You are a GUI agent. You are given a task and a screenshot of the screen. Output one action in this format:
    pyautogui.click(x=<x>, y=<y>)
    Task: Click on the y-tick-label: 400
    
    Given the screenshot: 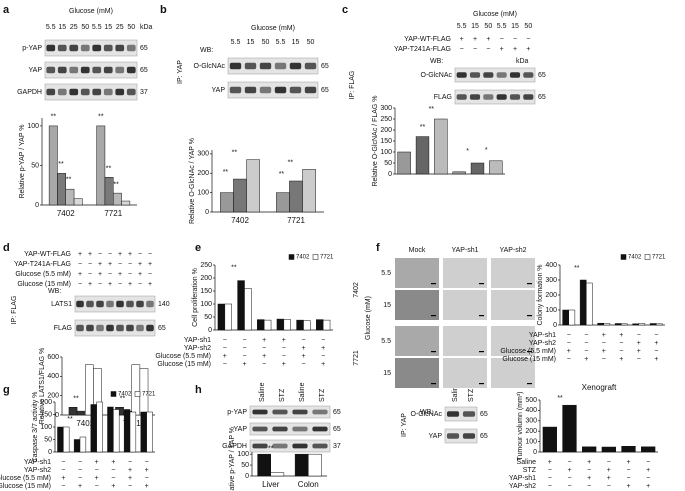 What is the action you would take?
    pyautogui.click(x=53, y=376)
    